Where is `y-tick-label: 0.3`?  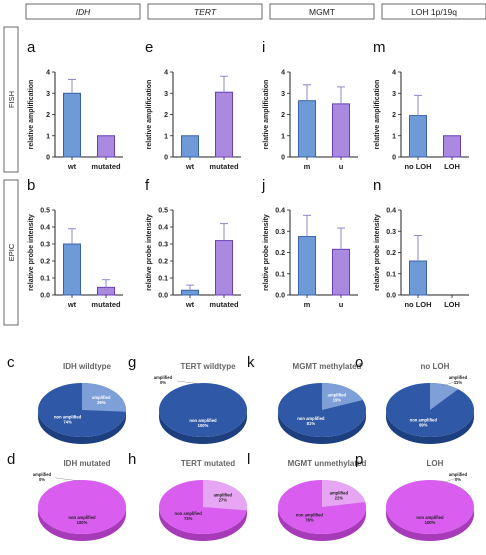 y-tick-label: 0.3 is located at coordinates (45, 245).